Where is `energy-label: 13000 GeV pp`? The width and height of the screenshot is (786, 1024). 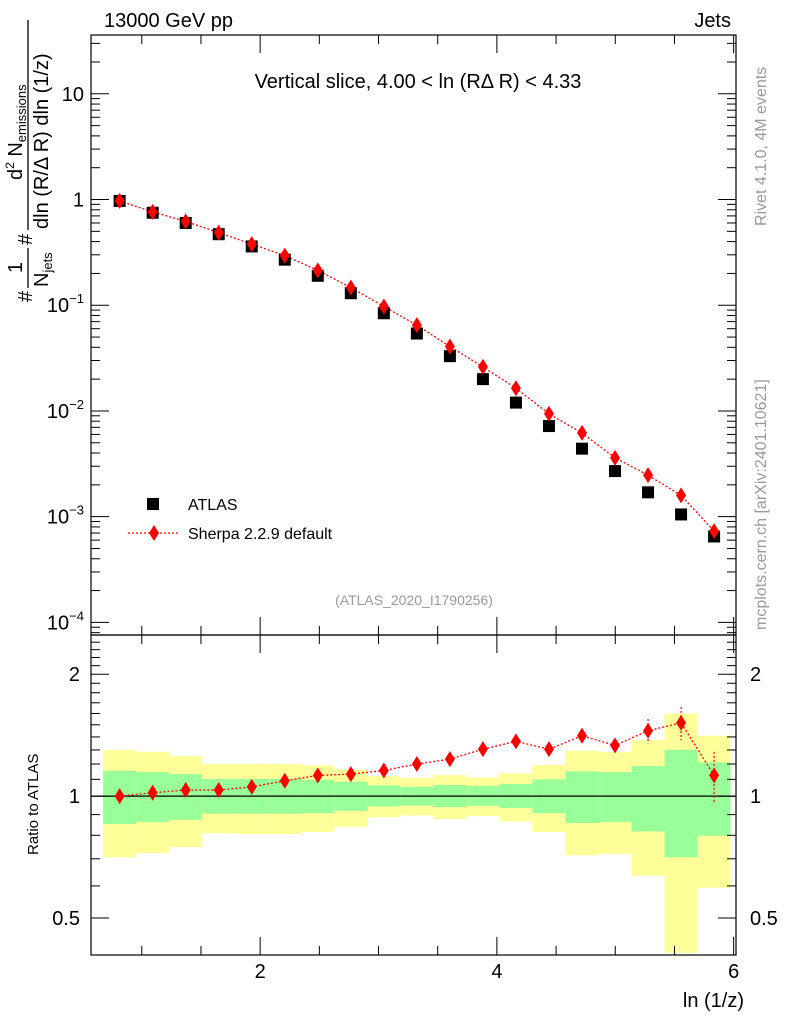
energy-label: 13000 GeV pp is located at coordinates (168, 21).